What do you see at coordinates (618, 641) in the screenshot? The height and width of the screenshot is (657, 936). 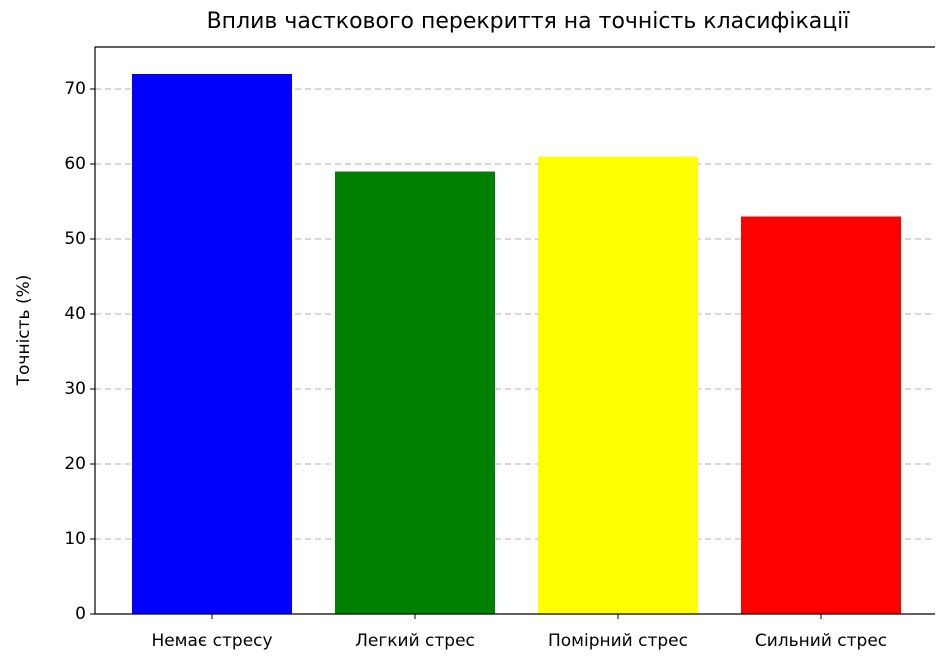 I see `x-tick-label: Помірний стрес` at bounding box center [618, 641].